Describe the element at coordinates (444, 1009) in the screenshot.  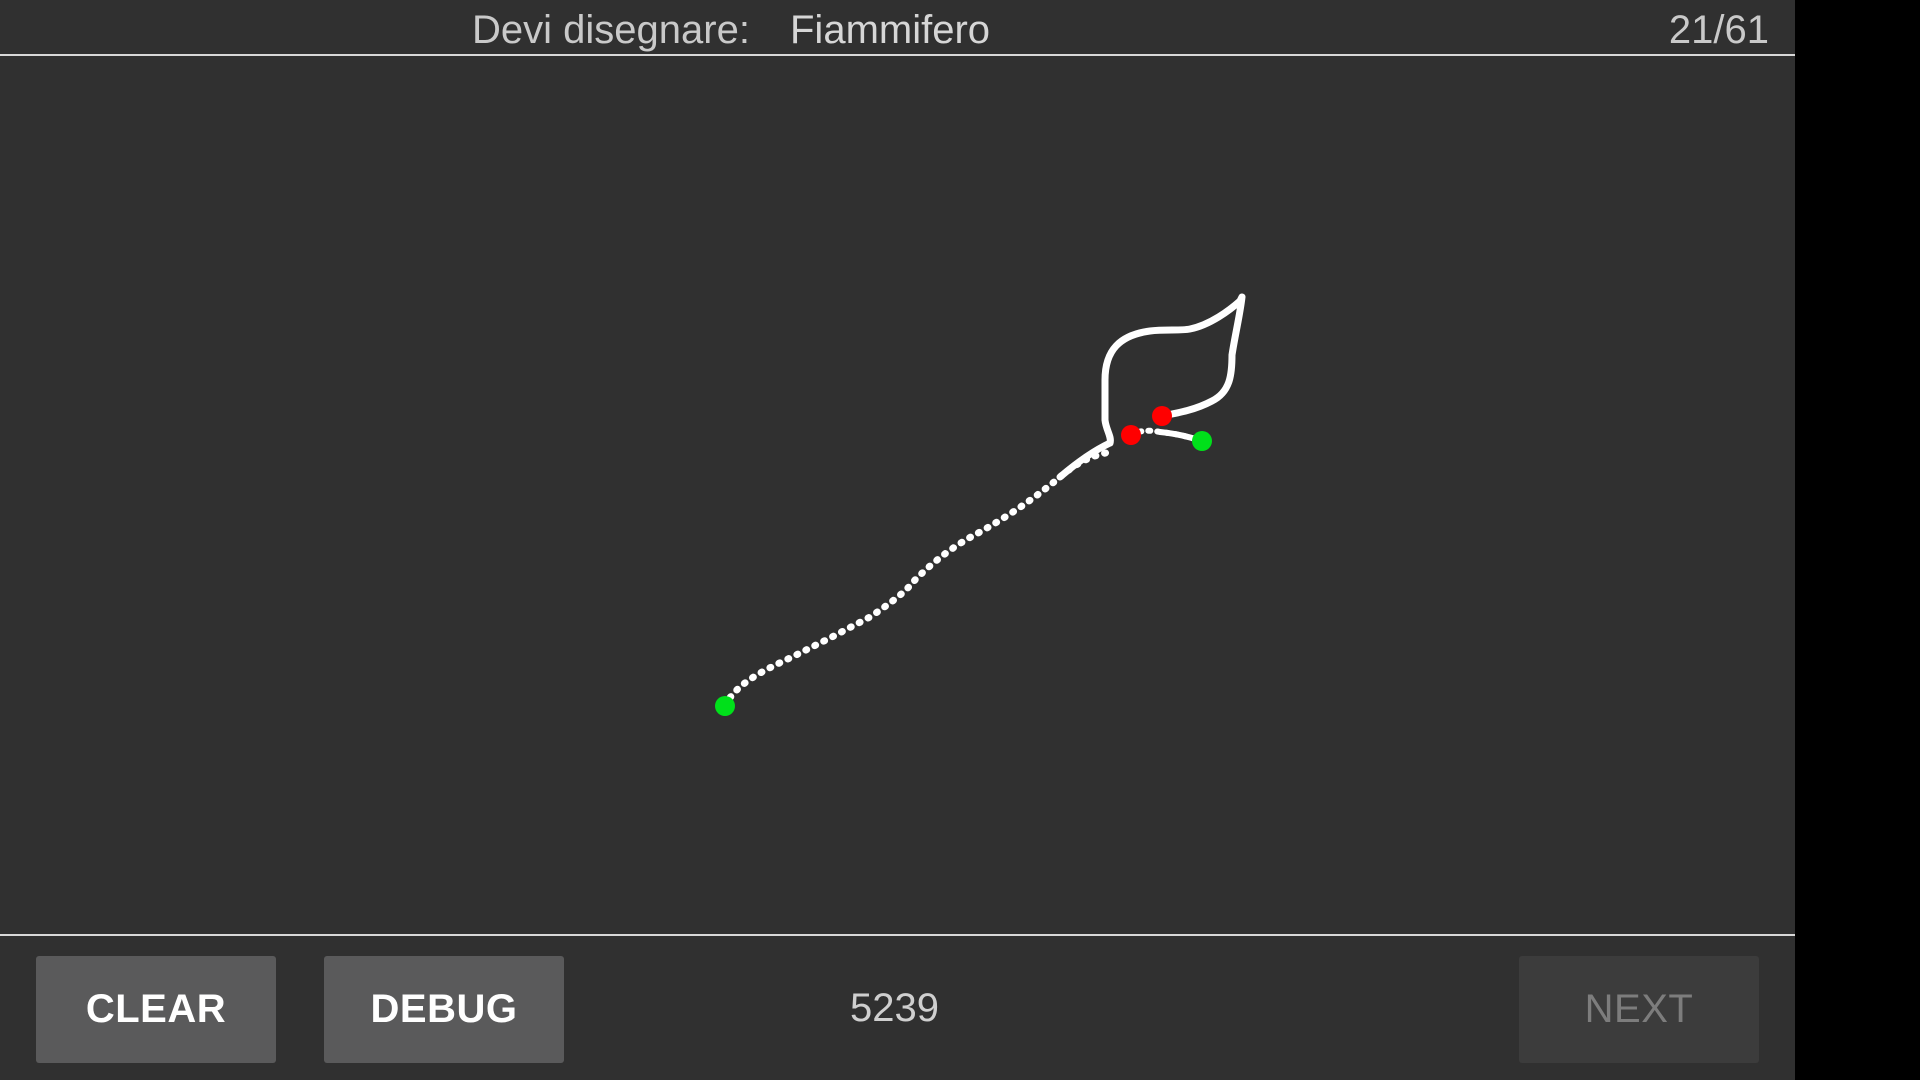
I see `debug-button: DEBUG` at that location.